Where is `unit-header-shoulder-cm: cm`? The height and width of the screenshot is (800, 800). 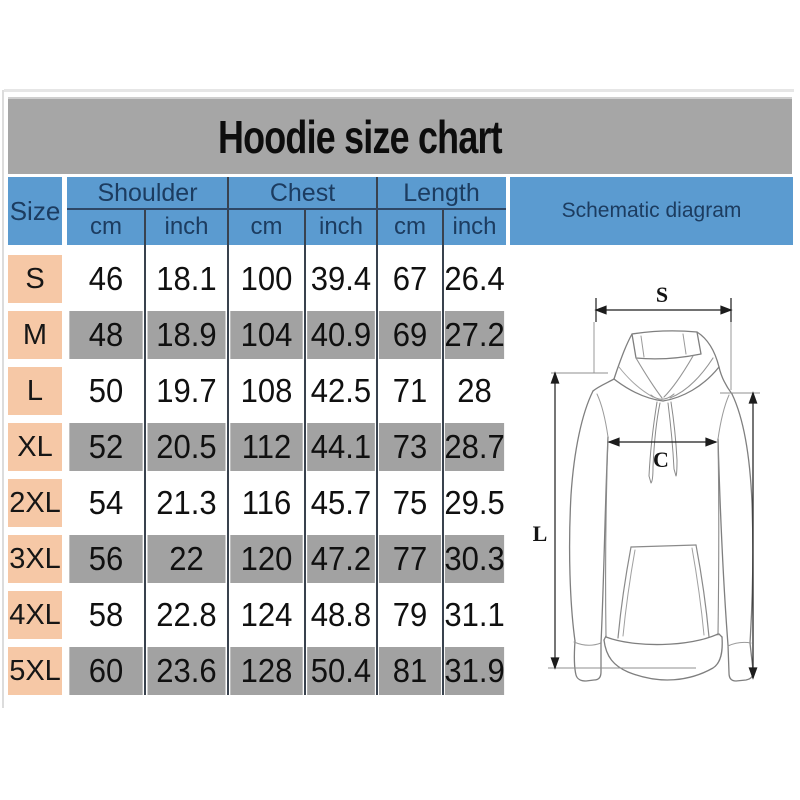
unit-header-shoulder-cm: cm is located at coordinates (106, 226).